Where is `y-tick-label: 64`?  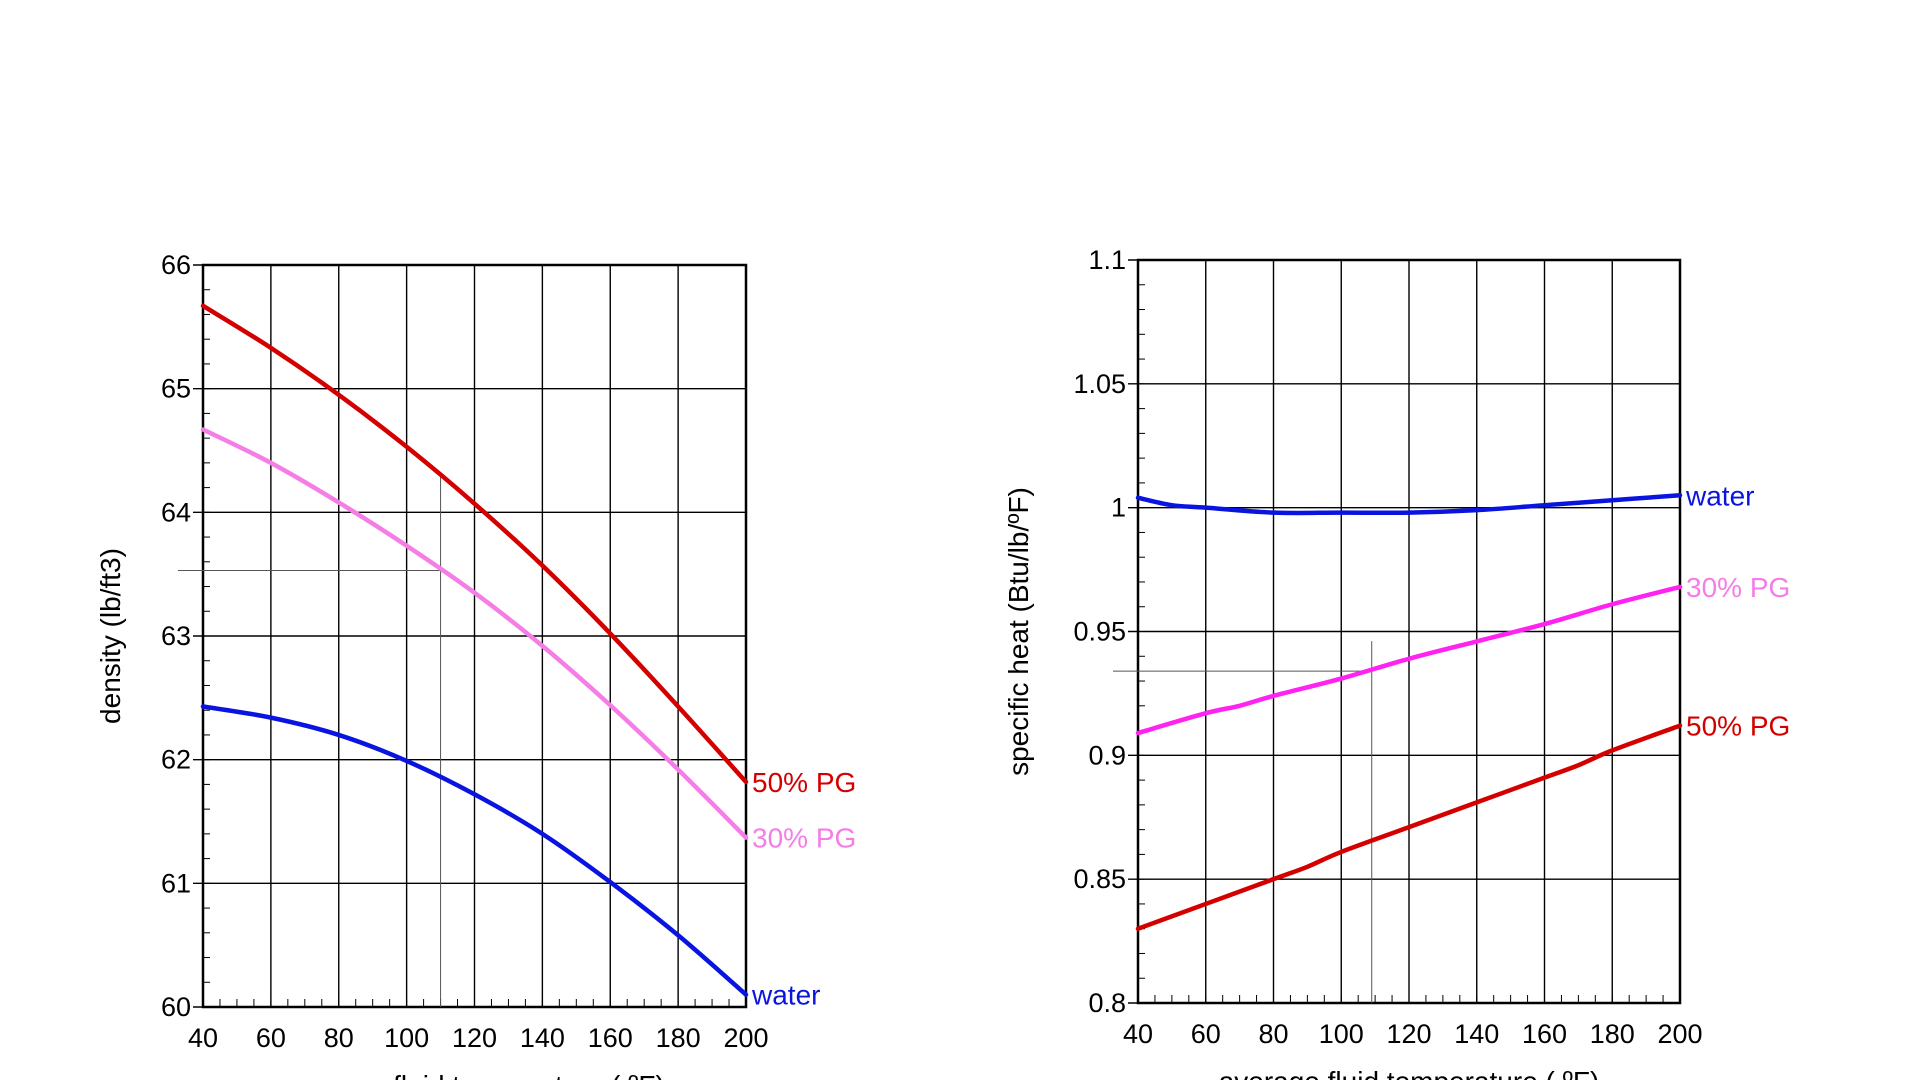 y-tick-label: 64 is located at coordinates (176, 512).